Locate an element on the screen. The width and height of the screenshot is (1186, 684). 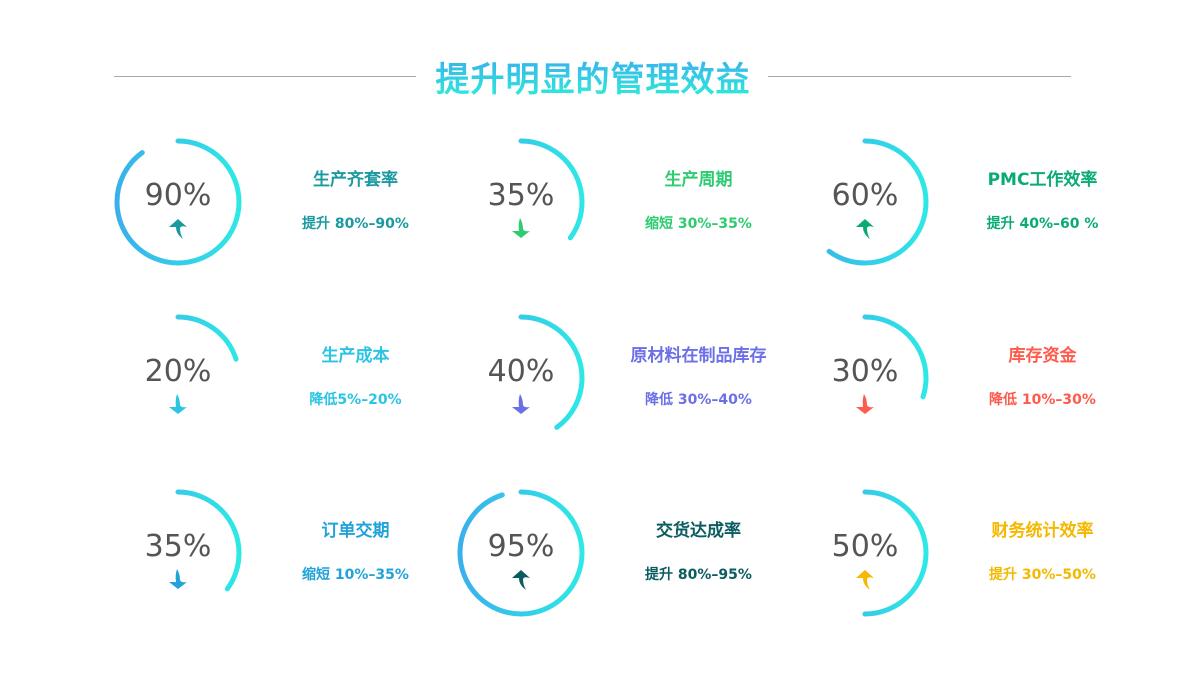
metric-name: 交货达成率 is located at coordinates (698, 531).